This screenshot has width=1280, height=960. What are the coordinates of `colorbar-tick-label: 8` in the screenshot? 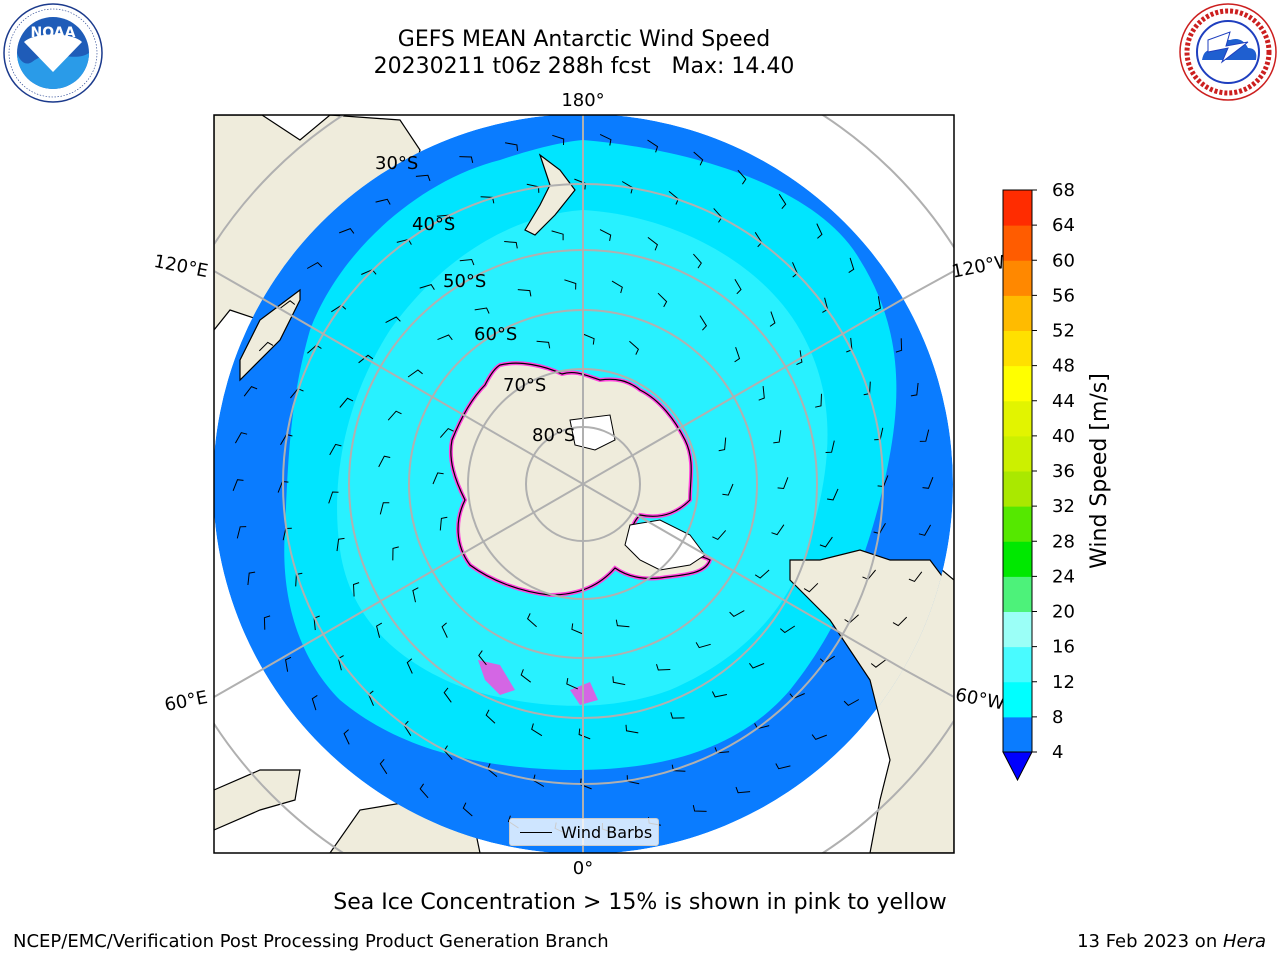 It's located at (1057, 717).